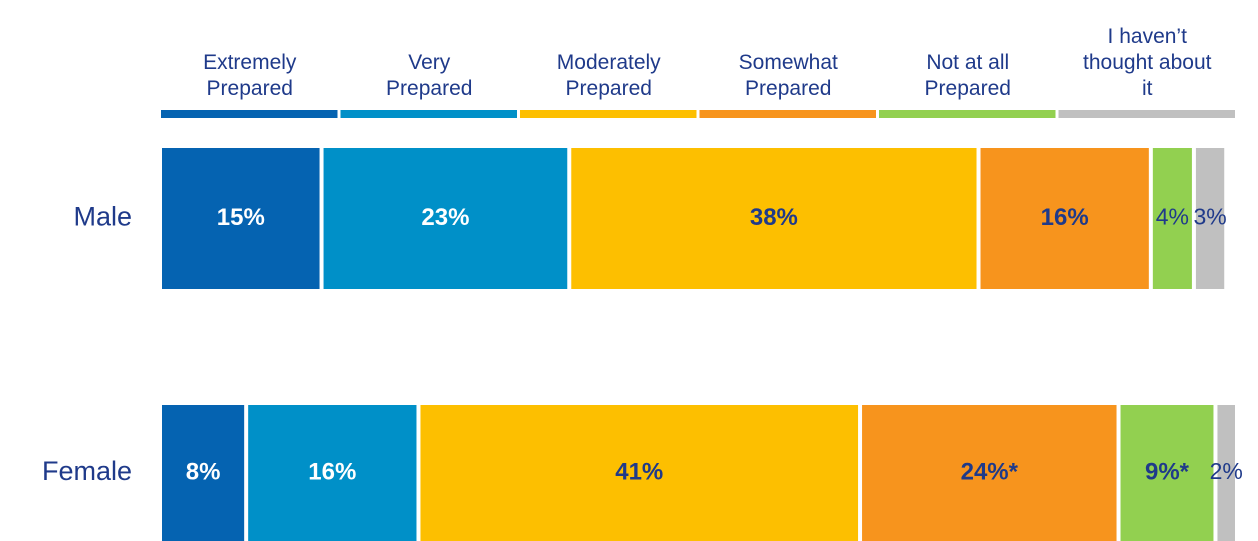  What do you see at coordinates (1147, 62) in the screenshot?
I see `legend-label: I haven’t thought about it` at bounding box center [1147, 62].